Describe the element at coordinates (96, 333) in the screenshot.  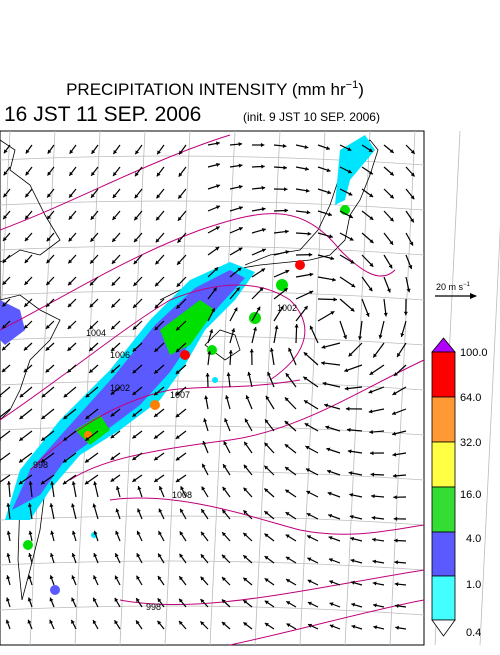
I see `isobar-label: 1004` at that location.